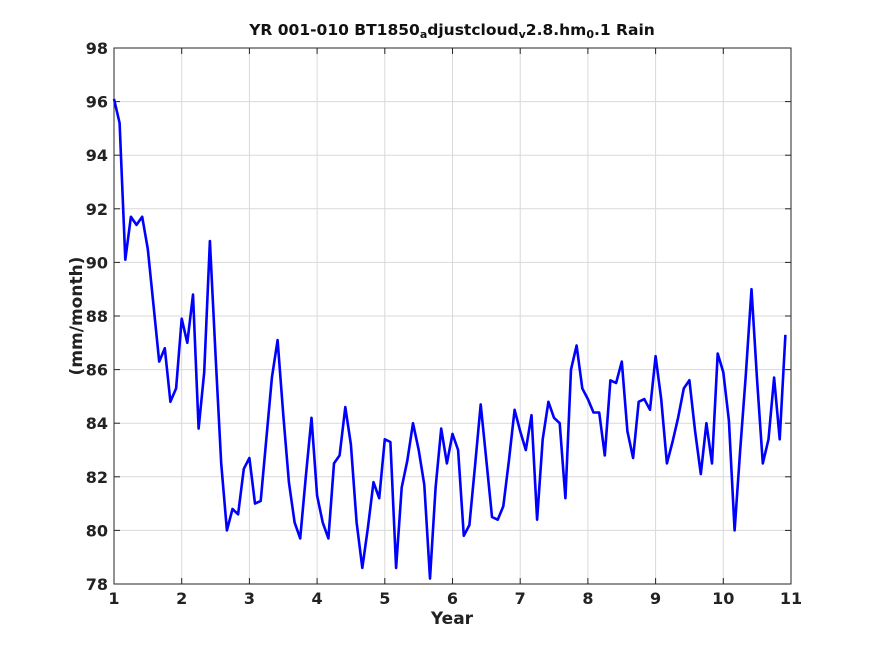 Image resolution: width=875 pixels, height=656 pixels. I want to click on x-tick-label: 4, so click(317, 598).